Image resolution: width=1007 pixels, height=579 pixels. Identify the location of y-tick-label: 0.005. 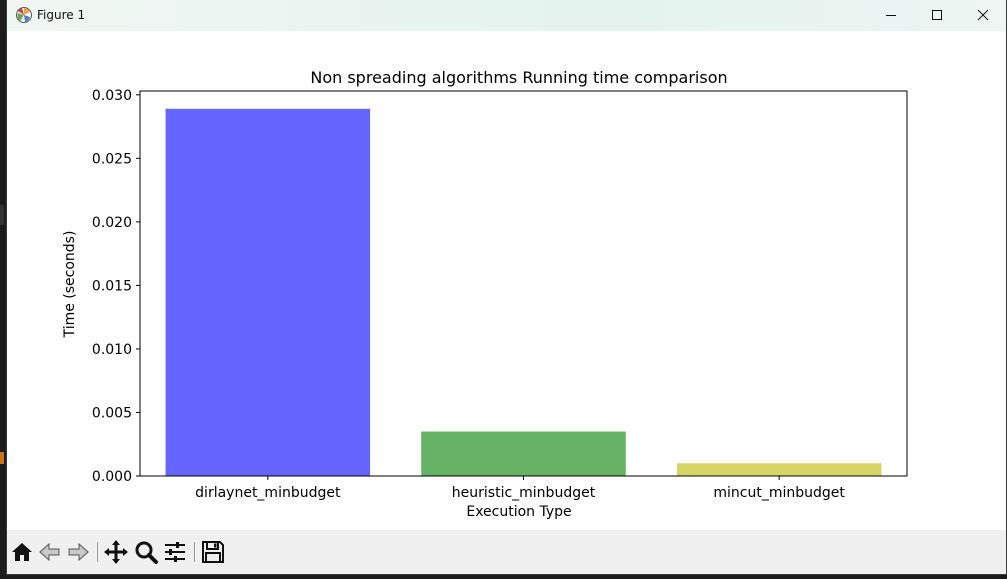
(112, 413).